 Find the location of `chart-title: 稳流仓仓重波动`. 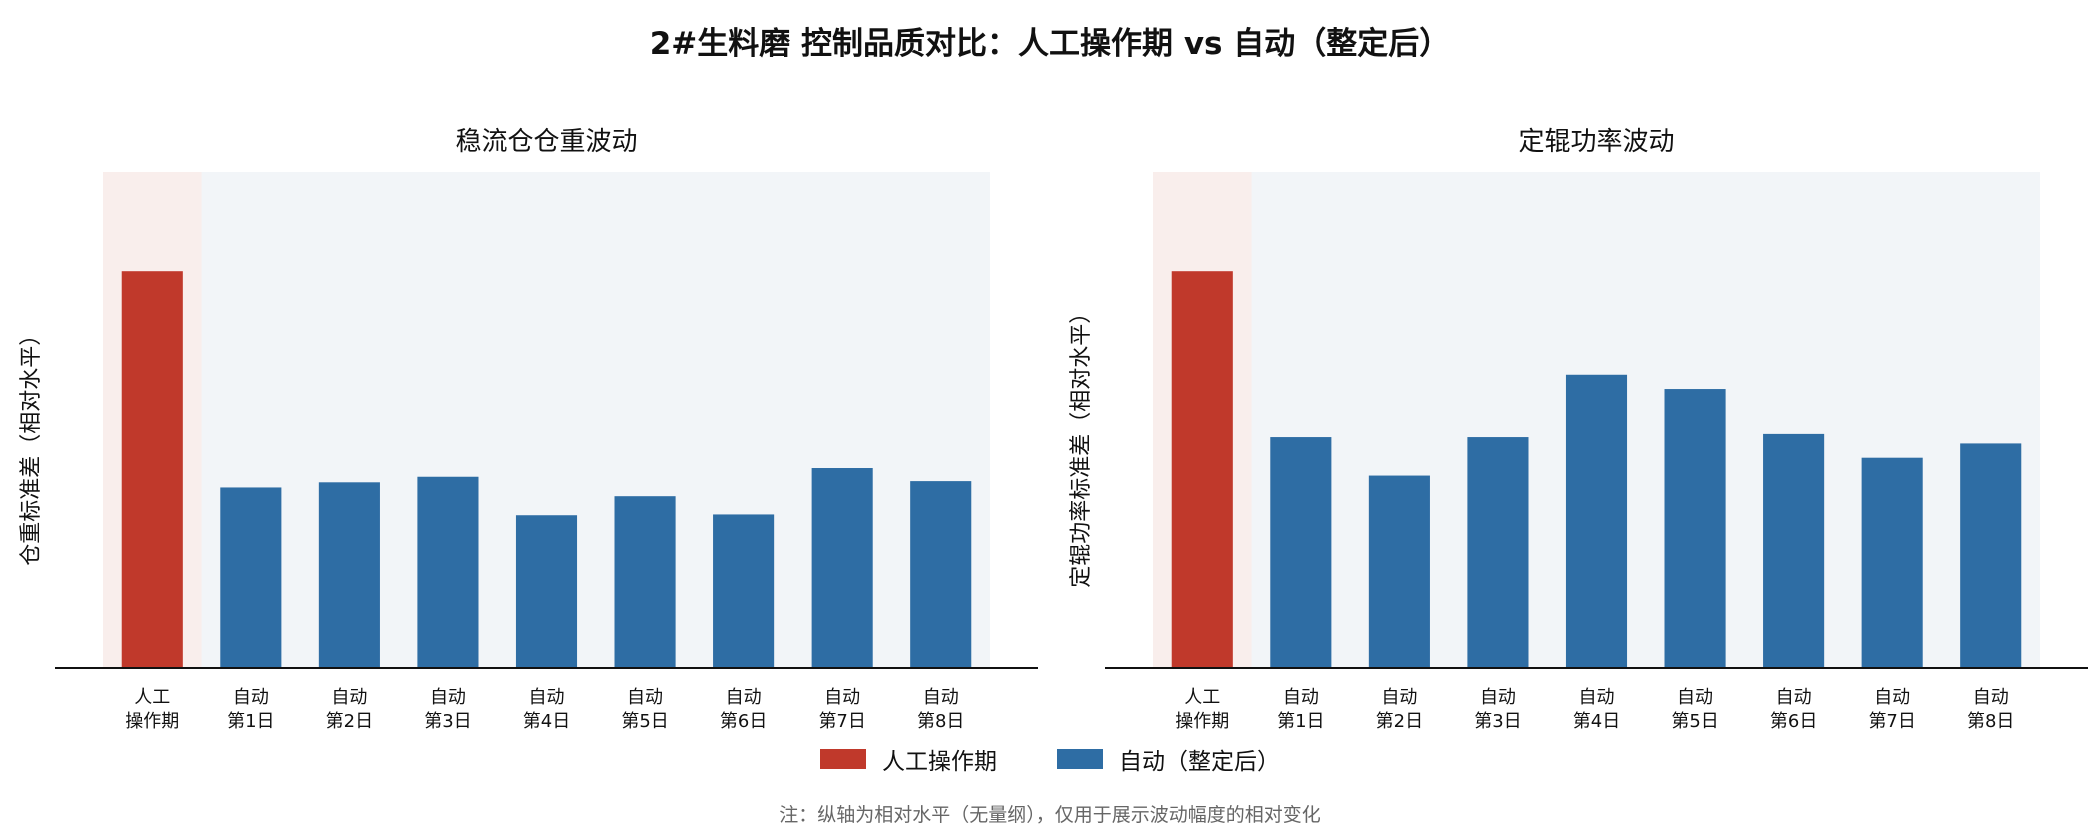

chart-title: 稳流仓仓重波动 is located at coordinates (546, 142).